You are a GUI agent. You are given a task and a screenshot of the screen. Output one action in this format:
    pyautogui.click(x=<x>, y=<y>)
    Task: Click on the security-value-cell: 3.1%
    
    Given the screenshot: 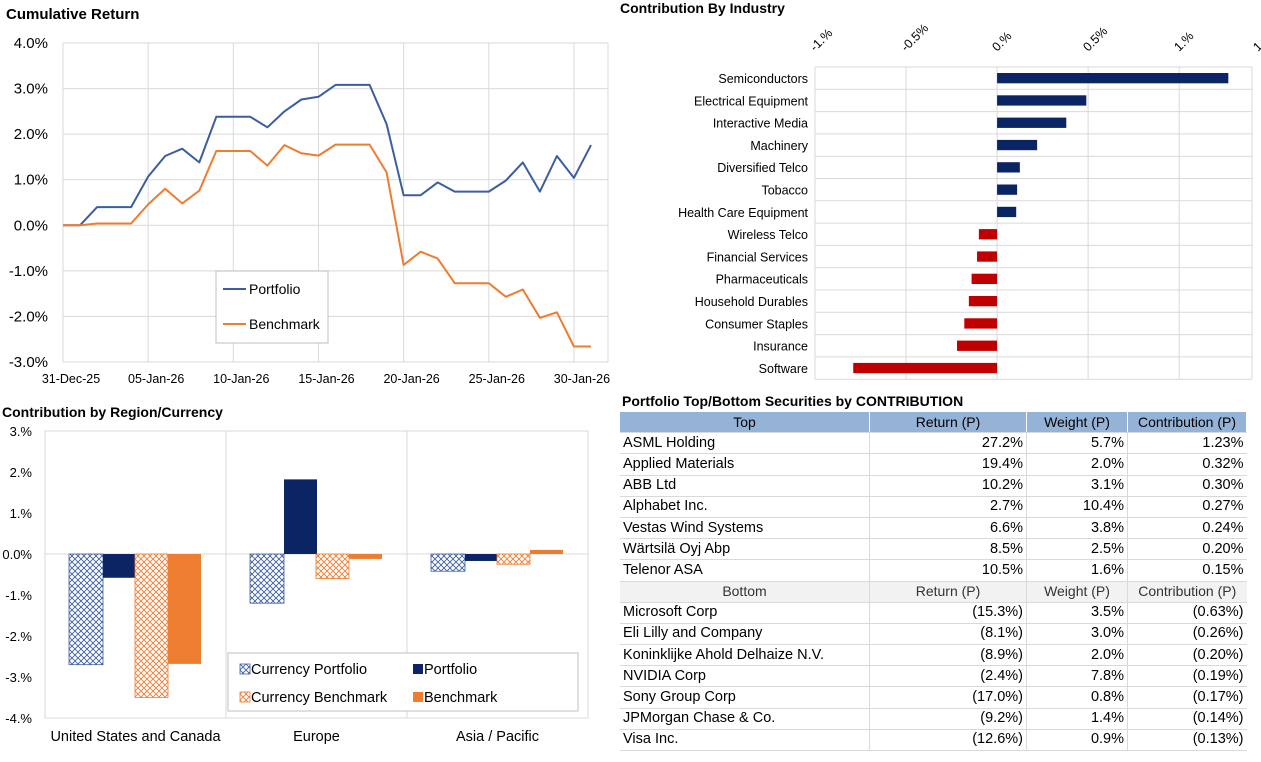 What is the action you would take?
    pyautogui.click(x=1077, y=486)
    